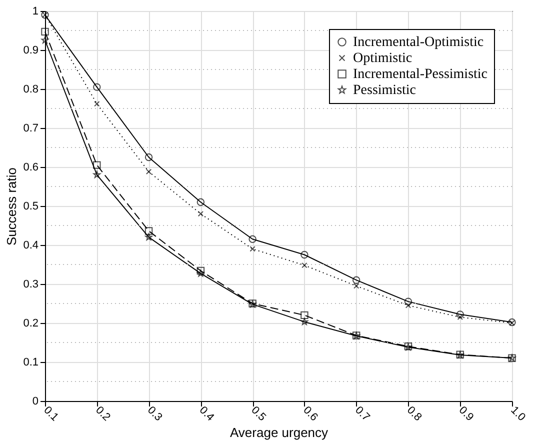 This screenshot has height=445, width=542. What do you see at coordinates (30, 206) in the screenshot?
I see `y-tick-label: 0.5` at bounding box center [30, 206].